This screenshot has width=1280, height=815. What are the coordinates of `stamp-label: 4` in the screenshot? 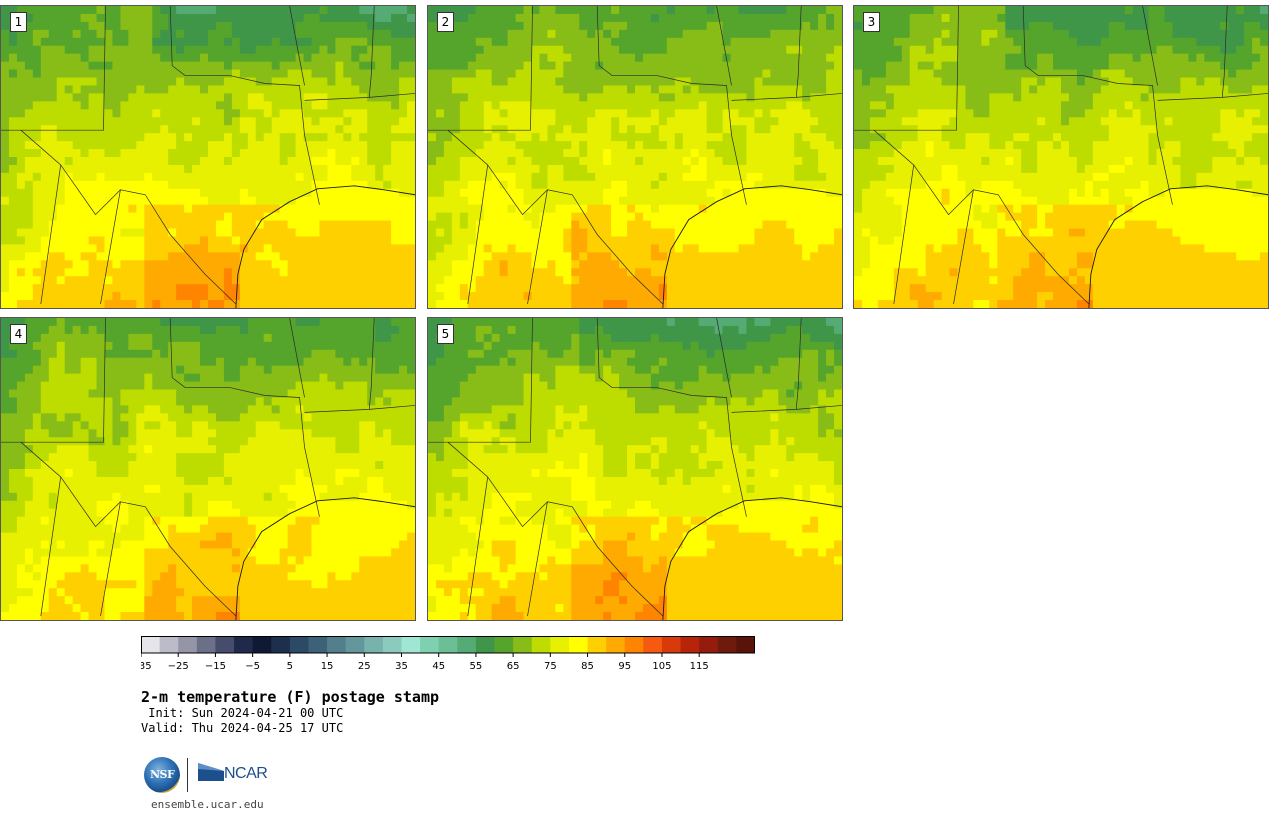 It's located at (18, 334).